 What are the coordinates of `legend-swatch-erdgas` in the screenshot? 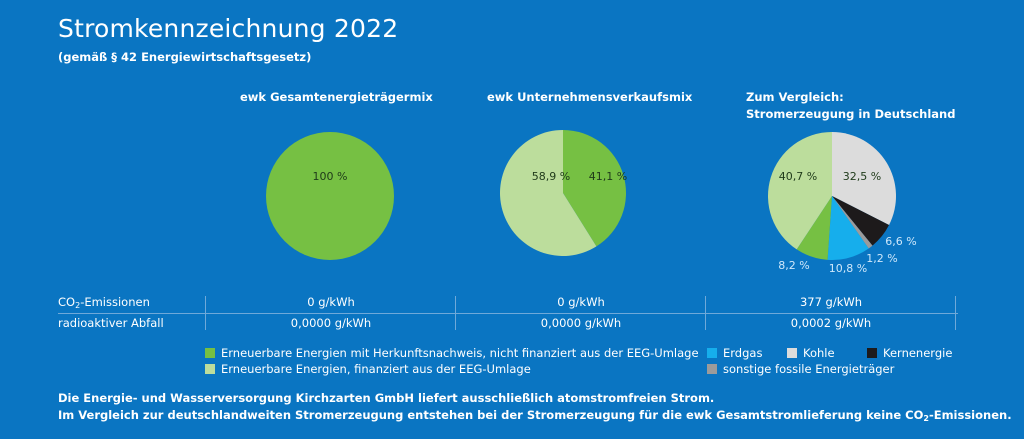 It's located at (712, 353).